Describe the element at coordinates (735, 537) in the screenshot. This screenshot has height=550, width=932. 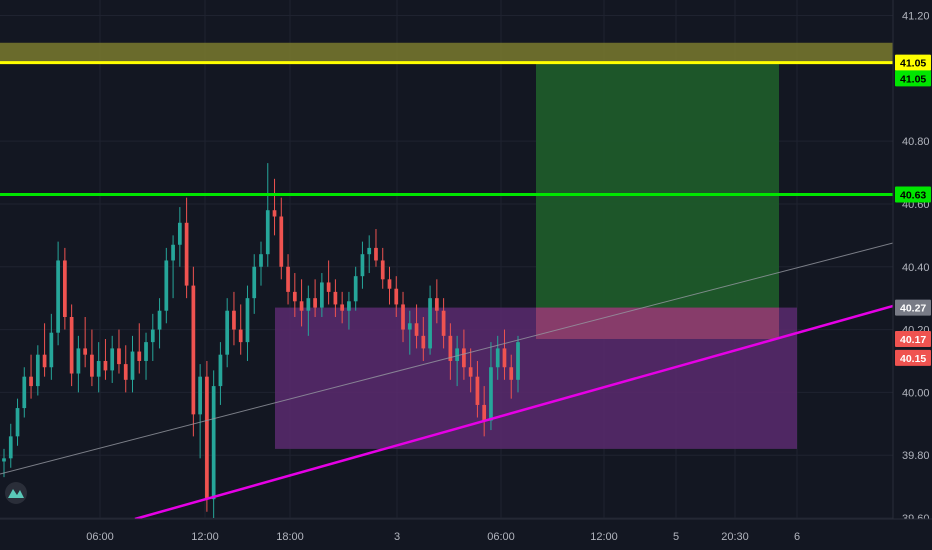
I see `time-tick-label: 20:30` at that location.